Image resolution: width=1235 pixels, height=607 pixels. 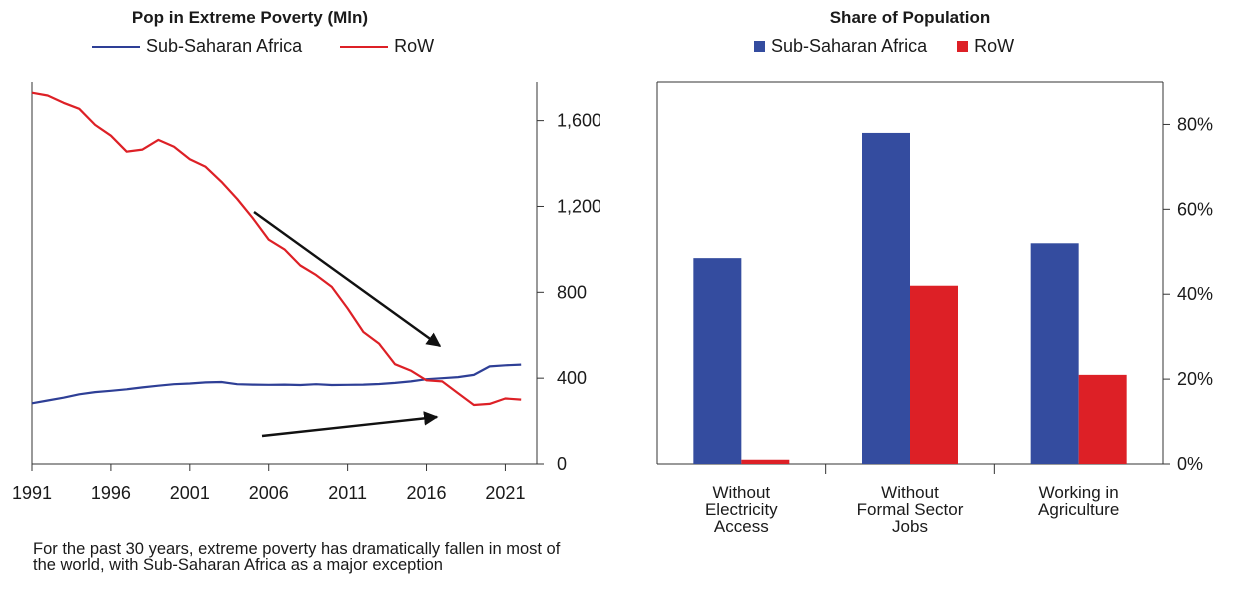 What do you see at coordinates (741, 526) in the screenshot?
I see `x-category-label: Access` at bounding box center [741, 526].